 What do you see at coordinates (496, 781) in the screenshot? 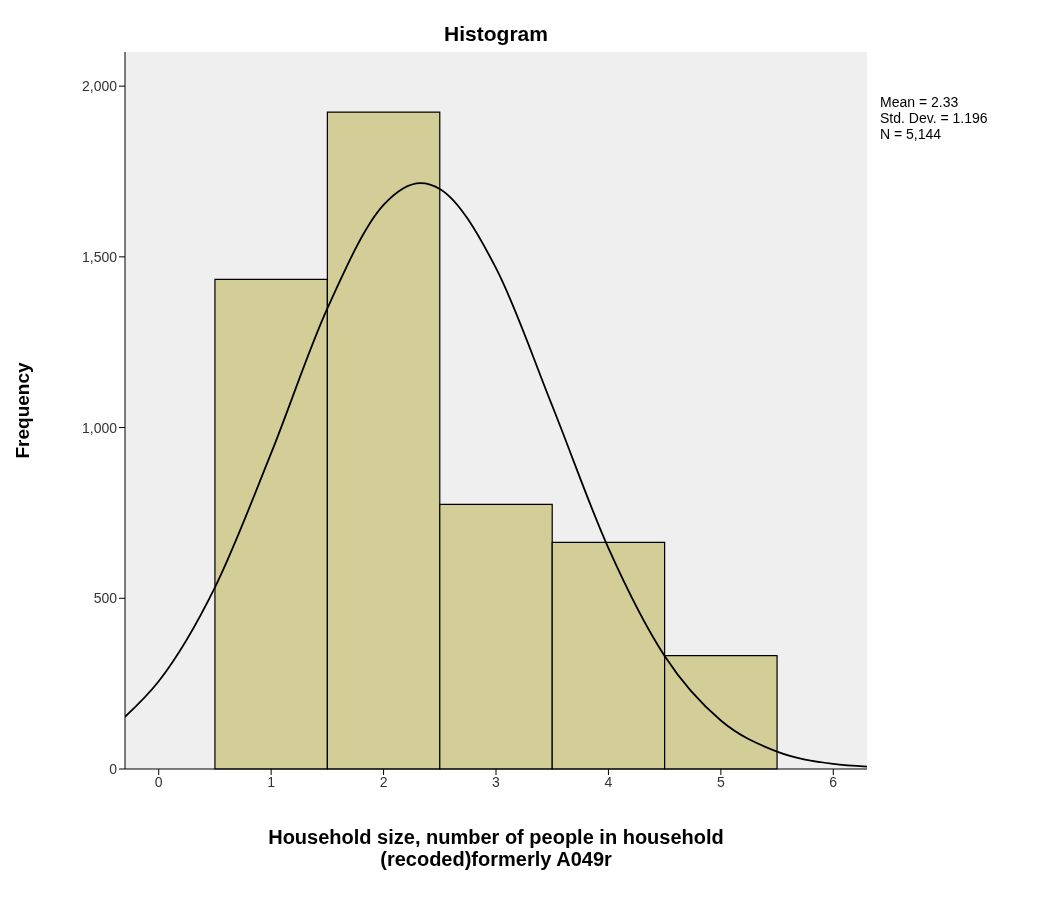
I see `x-tick-label: 3` at bounding box center [496, 781].